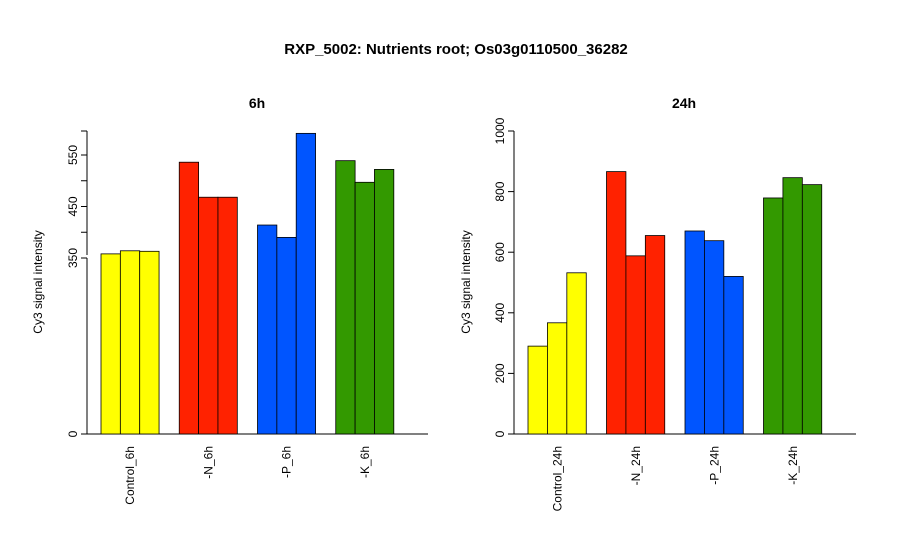 This screenshot has height=550, width=900. I want to click on x-tick-label-6h: Control_6h, so click(130, 475).